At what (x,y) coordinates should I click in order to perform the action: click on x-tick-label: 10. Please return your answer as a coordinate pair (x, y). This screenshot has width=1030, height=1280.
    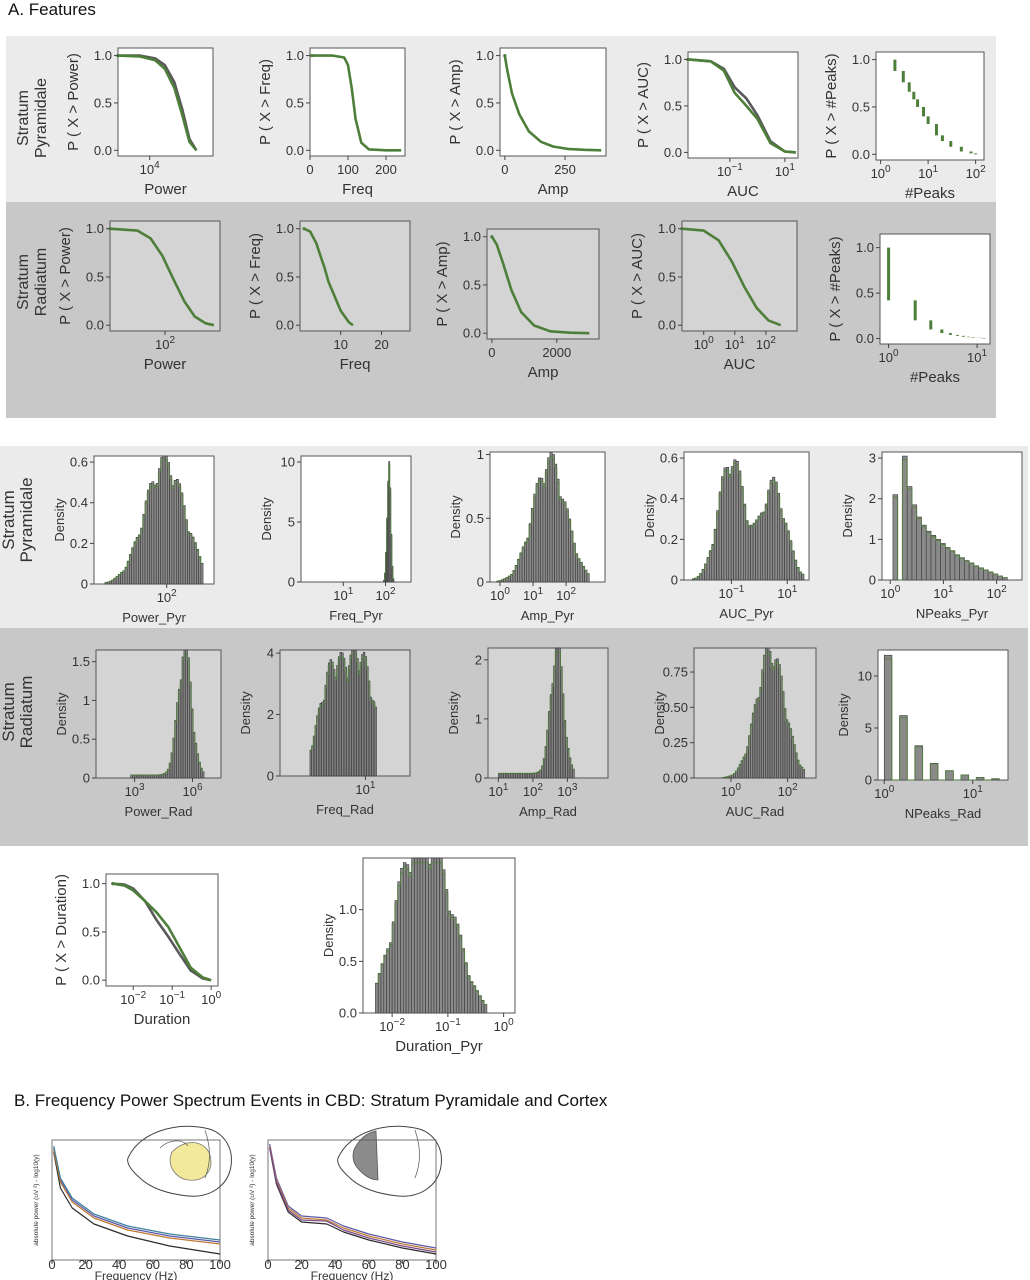
    Looking at the image, I should click on (341, 344).